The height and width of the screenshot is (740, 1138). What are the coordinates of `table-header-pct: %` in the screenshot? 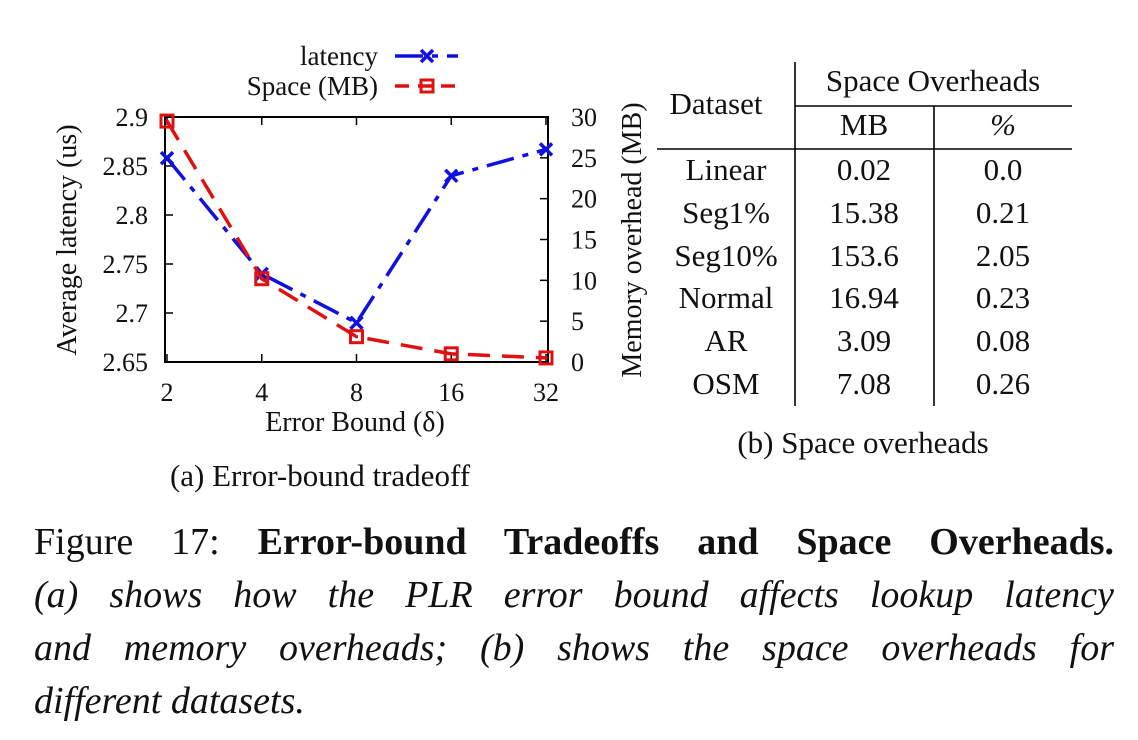 It's located at (1003, 124).